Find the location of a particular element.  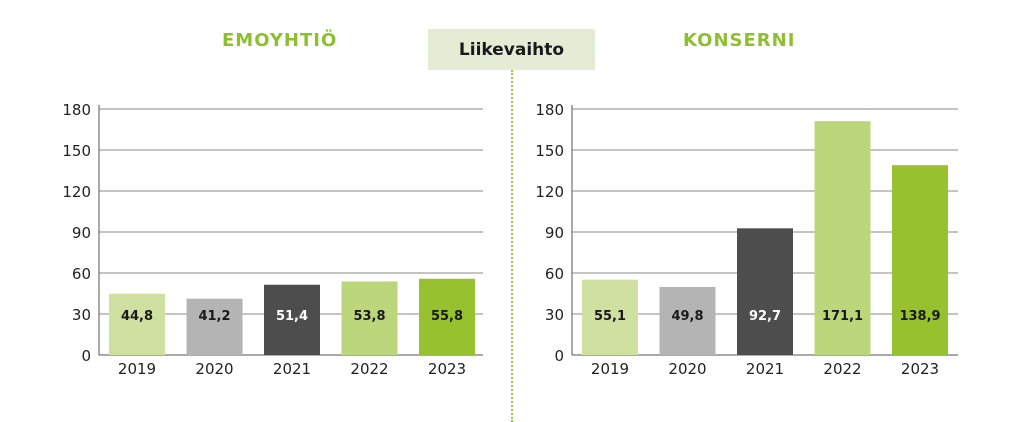

value-label: 41,2 is located at coordinates (214, 316).